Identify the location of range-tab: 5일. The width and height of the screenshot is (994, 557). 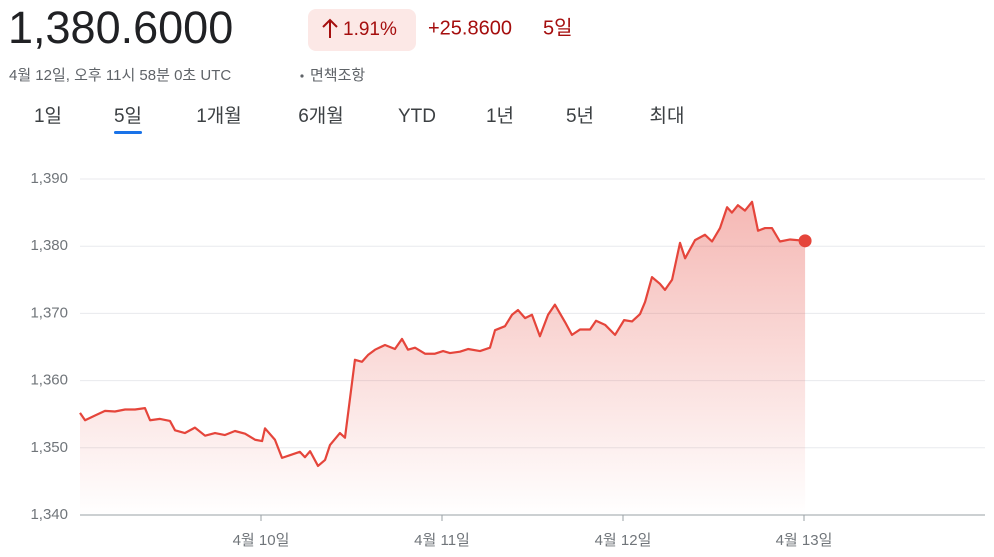
(128, 116).